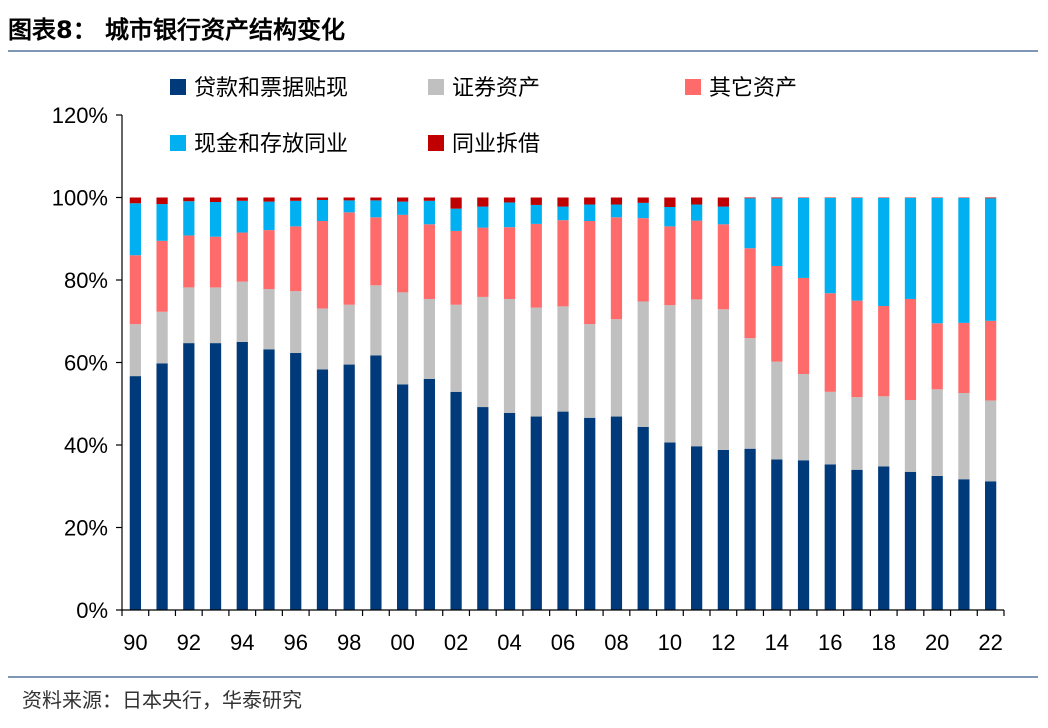 This screenshot has height=728, width=1048. What do you see at coordinates (349, 334) in the screenshot?
I see `bar-segment-1998-s1` at bounding box center [349, 334].